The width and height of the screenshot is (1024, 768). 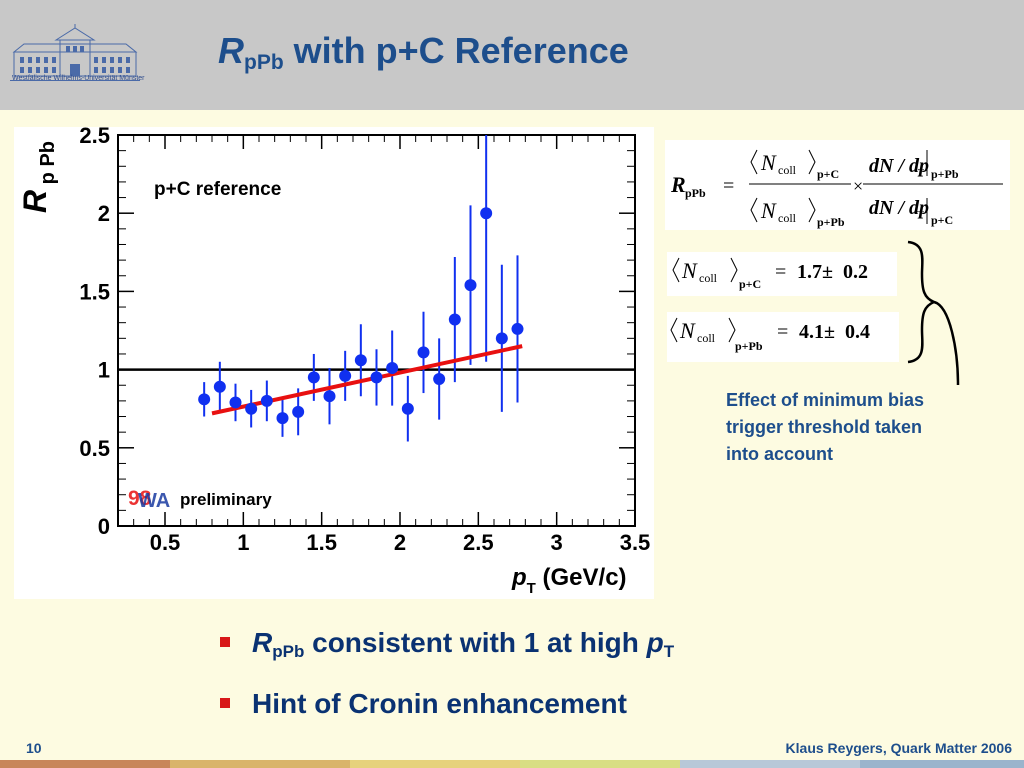 I want to click on formula-num-coll: coll, so click(x=787, y=170).